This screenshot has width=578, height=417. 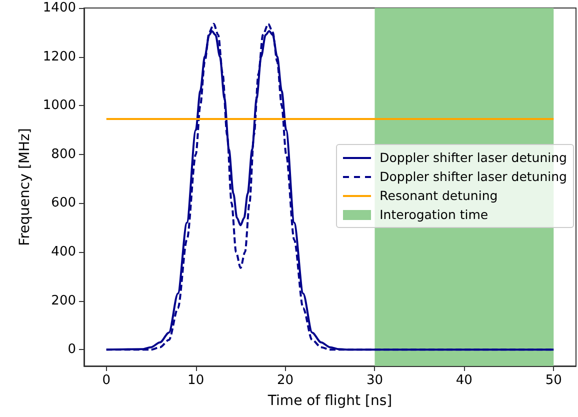 What do you see at coordinates (59, 8) in the screenshot?
I see `y-tick-label: 1400` at bounding box center [59, 8].